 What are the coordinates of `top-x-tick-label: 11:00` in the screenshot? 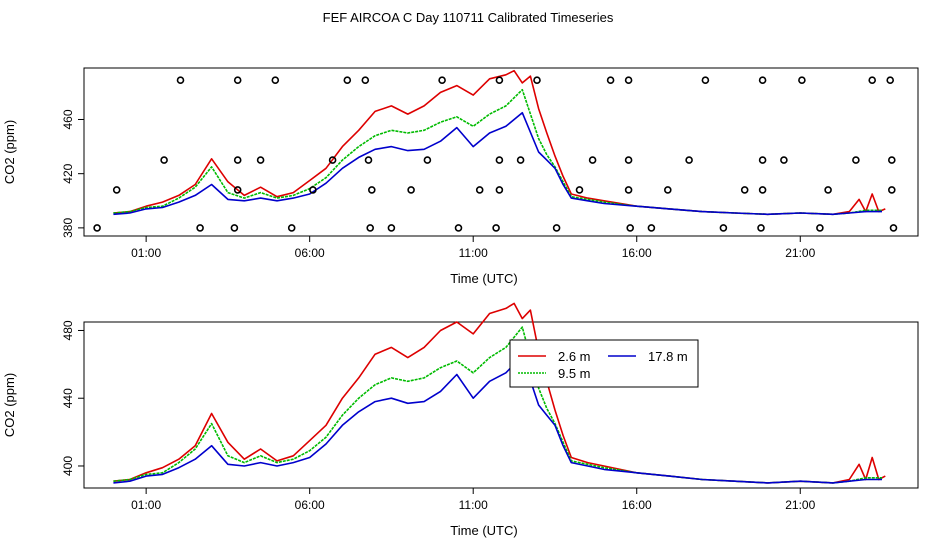 It's located at (473, 253).